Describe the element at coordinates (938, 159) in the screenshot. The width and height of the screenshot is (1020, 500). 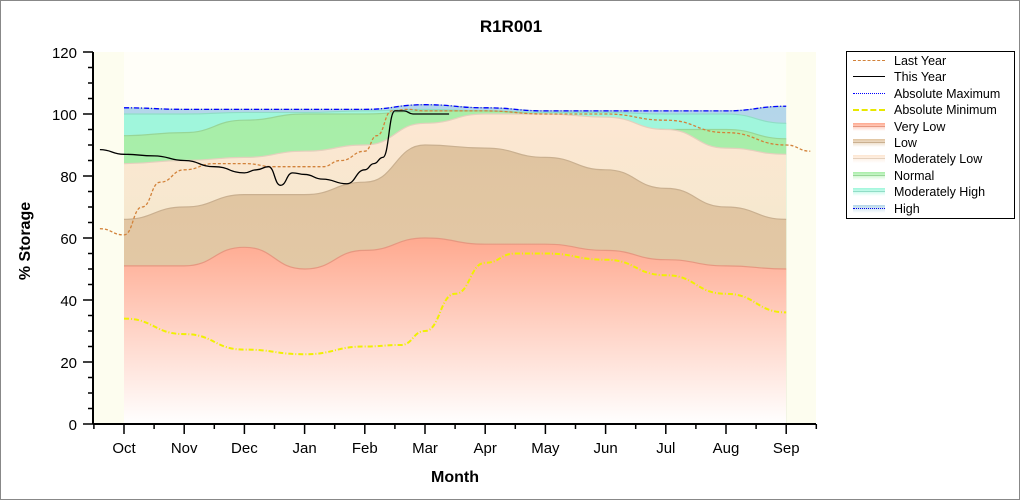
I see `legend-label: Moderately Low` at that location.